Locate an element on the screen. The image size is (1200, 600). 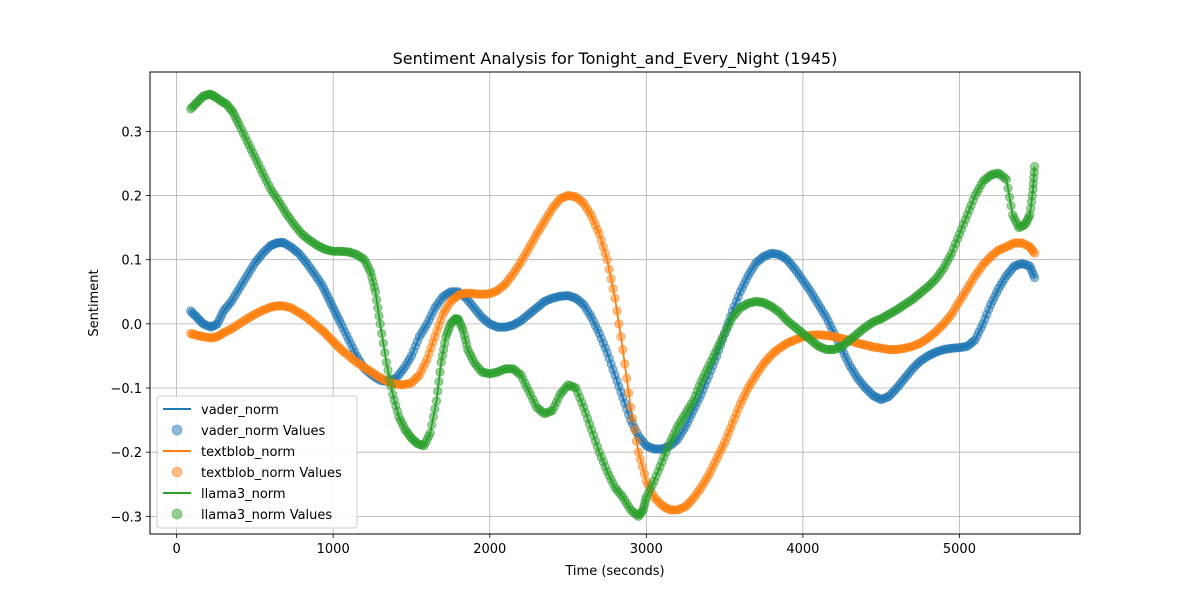
y-tick-label: 0.0 is located at coordinates (131, 325).